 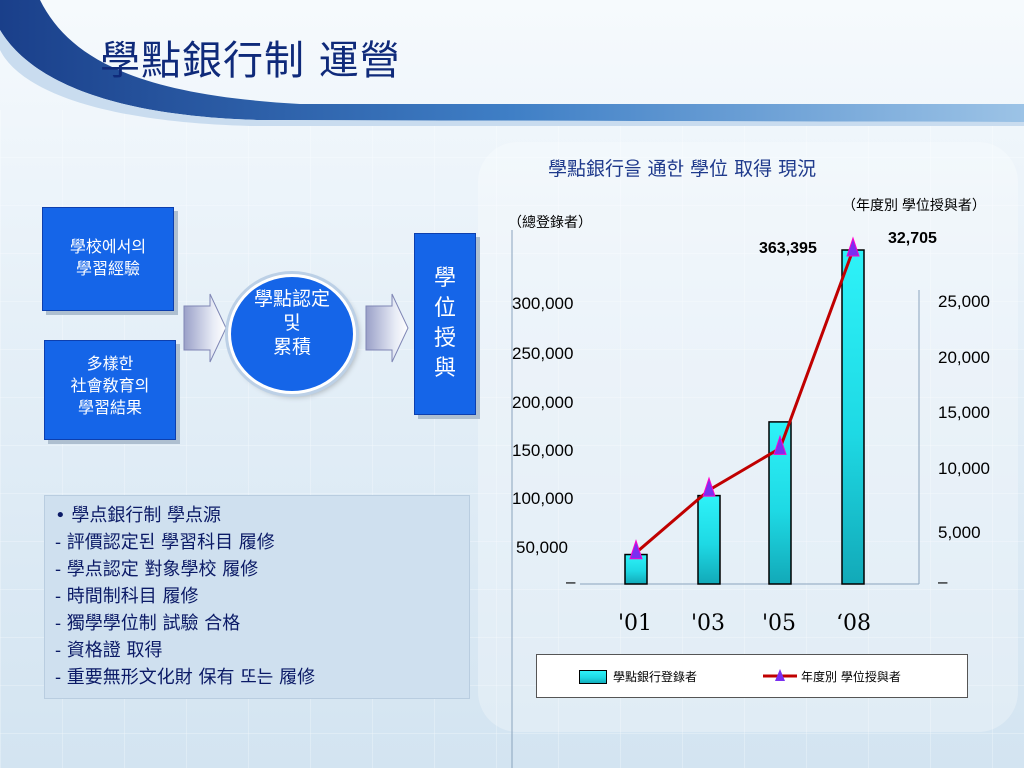 I want to click on box-line: 多樣한, so click(x=110, y=363).